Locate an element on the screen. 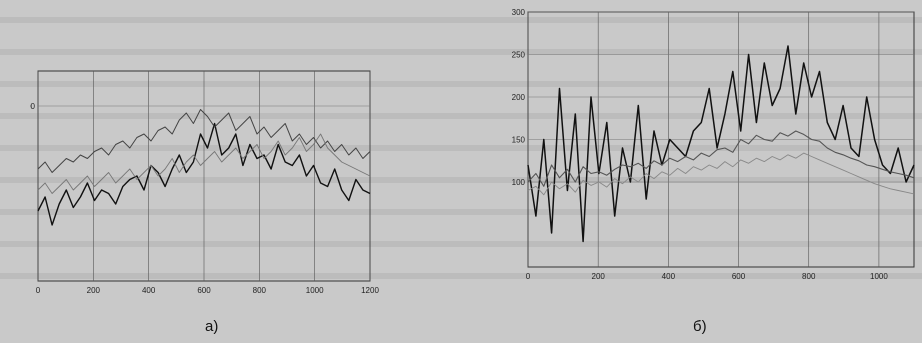  x-tick-label: 1200 is located at coordinates (370, 290).